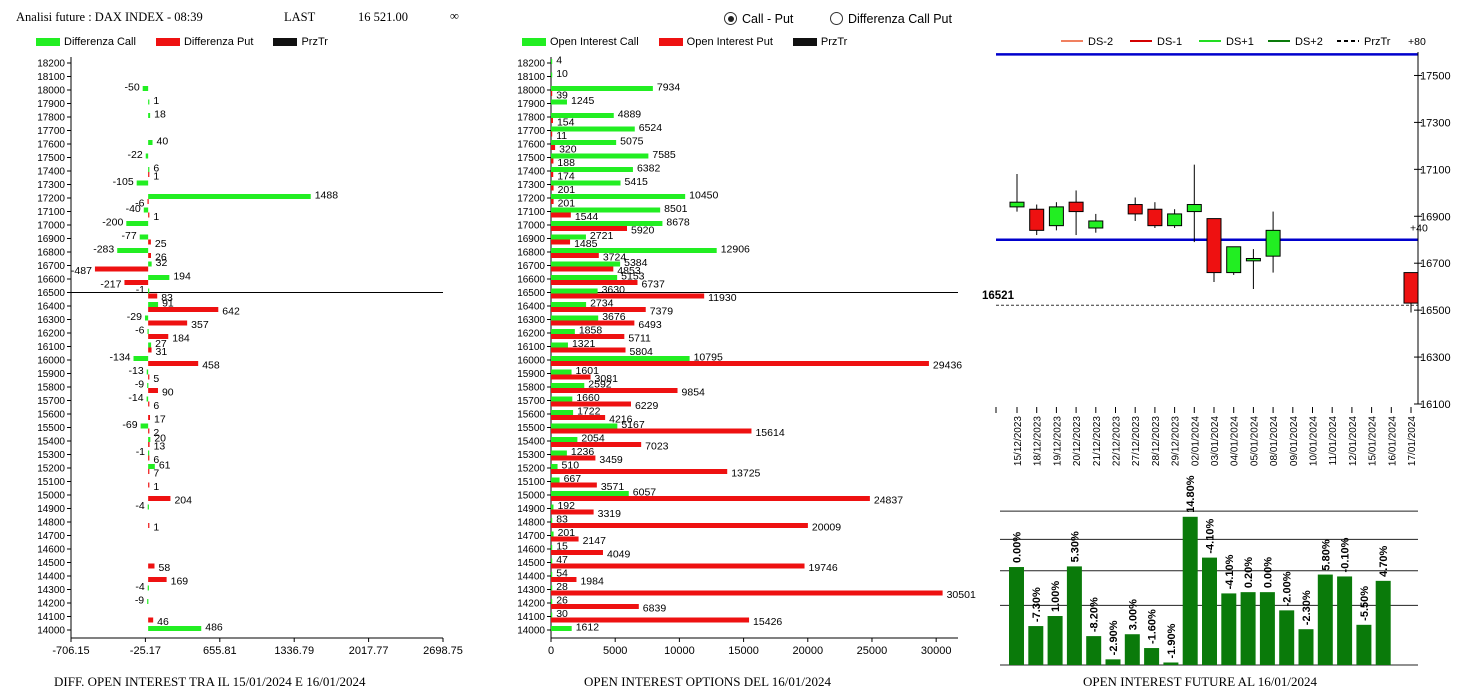 This screenshot has width=1460, height=691. What do you see at coordinates (139, 601) in the screenshot?
I see `call-value-label: -9` at bounding box center [139, 601].